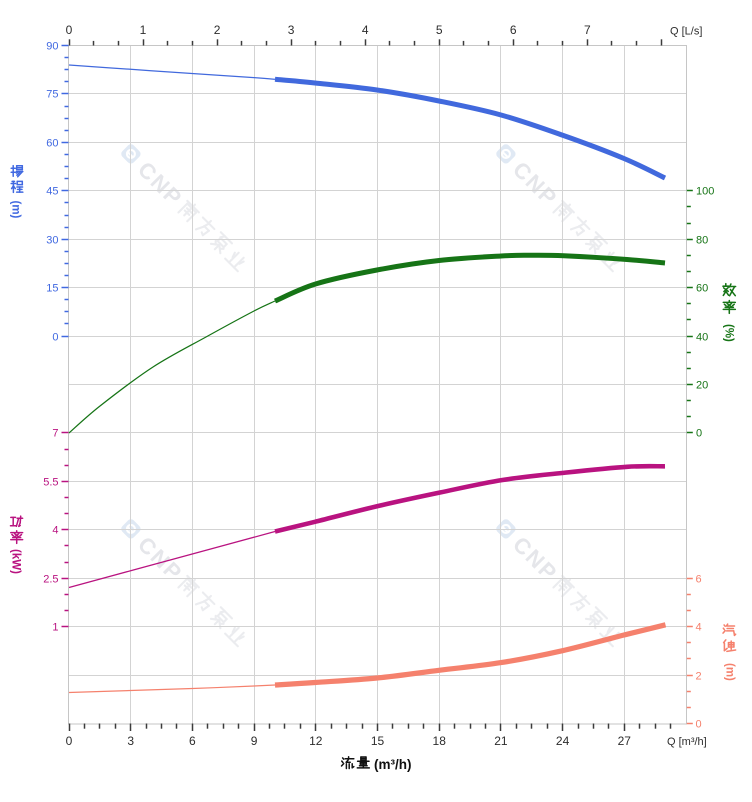 The height and width of the screenshot is (802, 752). What do you see at coordinates (687, 742) in the screenshot?
I see `svg-text: Q [m³/h]` at bounding box center [687, 742].